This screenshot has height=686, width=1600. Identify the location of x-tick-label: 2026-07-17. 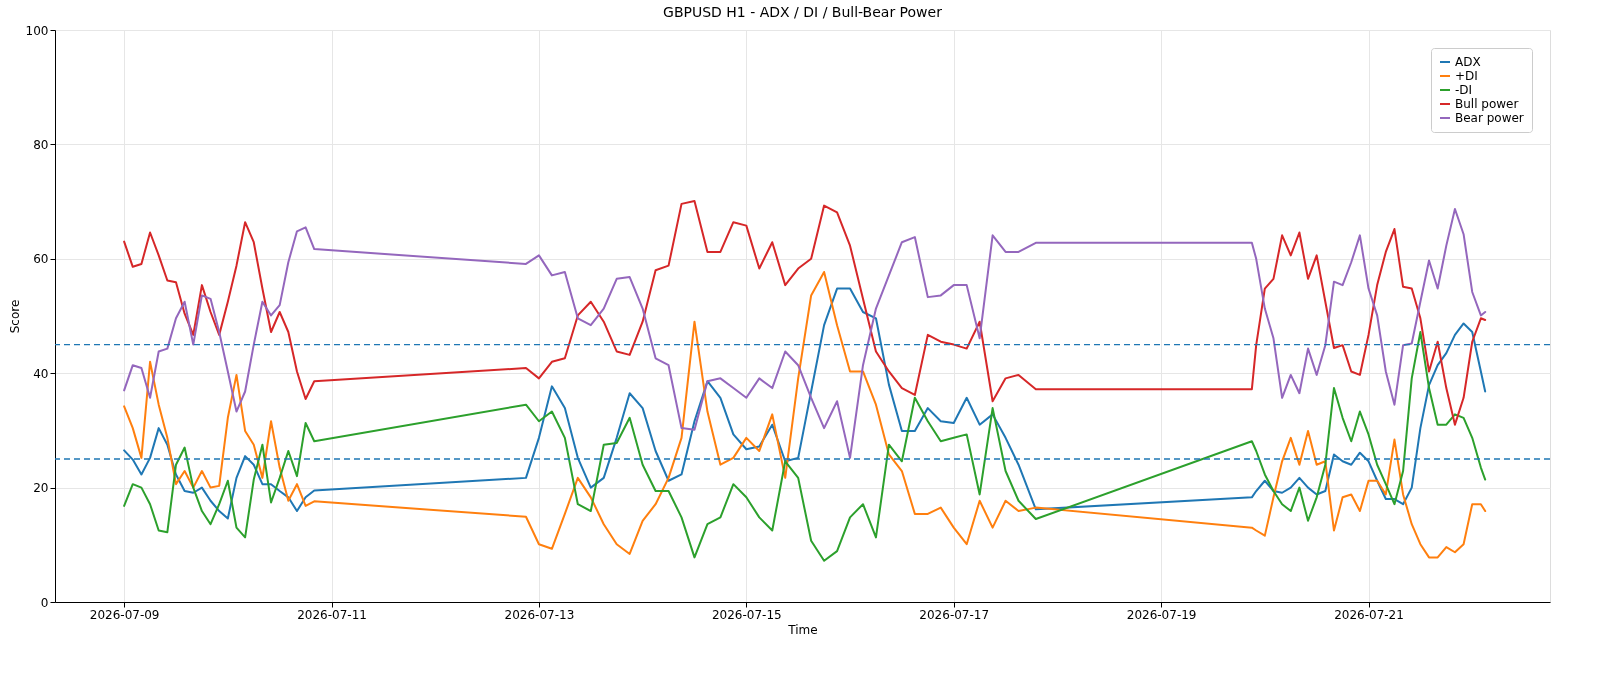
(954, 614).